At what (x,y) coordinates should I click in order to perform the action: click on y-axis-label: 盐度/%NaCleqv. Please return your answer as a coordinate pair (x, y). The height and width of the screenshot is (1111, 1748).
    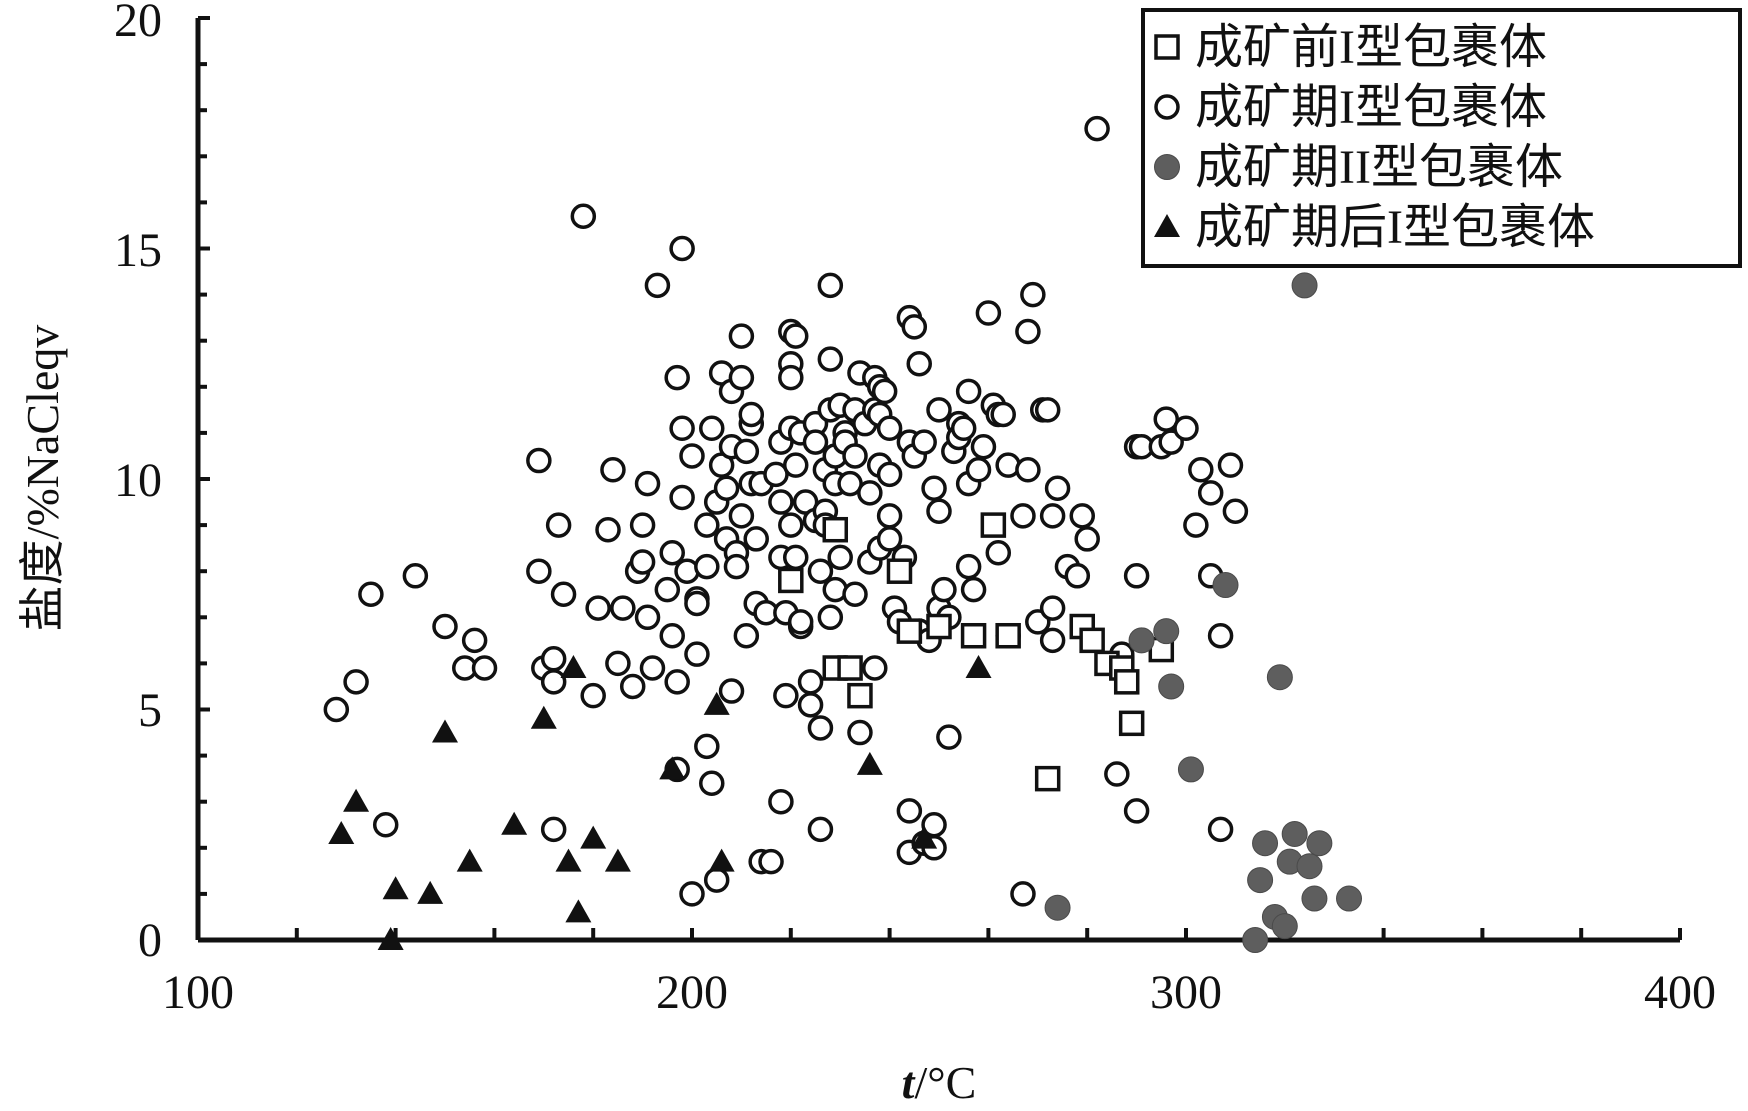
    Looking at the image, I should click on (42, 478).